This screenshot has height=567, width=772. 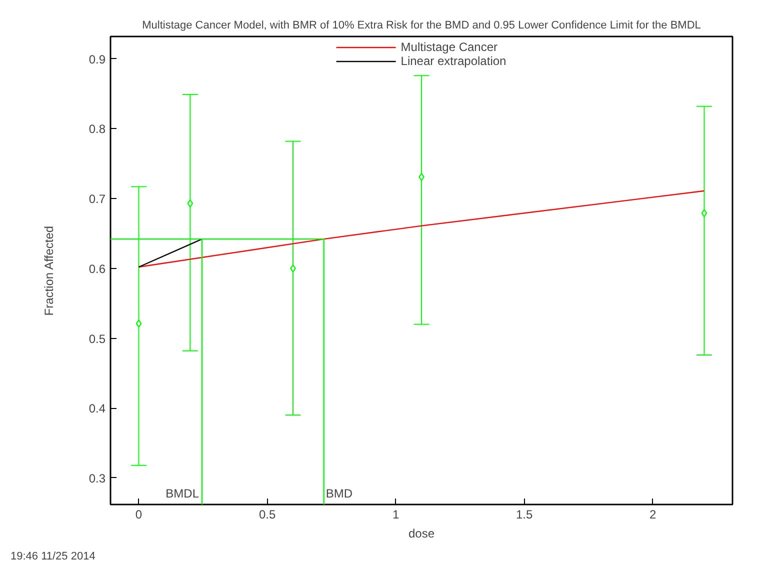 I want to click on y-tick-label: 0.4, so click(x=97, y=409).